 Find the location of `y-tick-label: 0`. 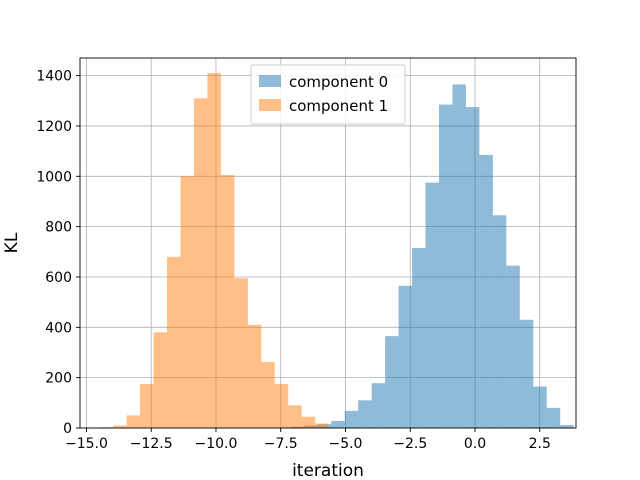

y-tick-label: 0 is located at coordinates (67, 429).